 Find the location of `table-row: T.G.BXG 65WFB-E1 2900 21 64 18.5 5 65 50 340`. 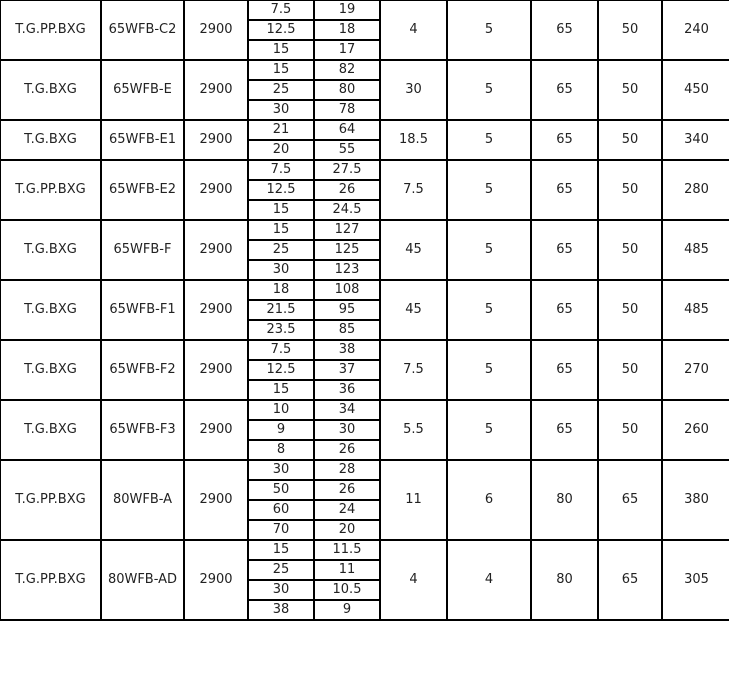

table-row: T.G.BXG 65WFB-E1 2900 21 64 18.5 5 65 50 340 is located at coordinates (364, 140).